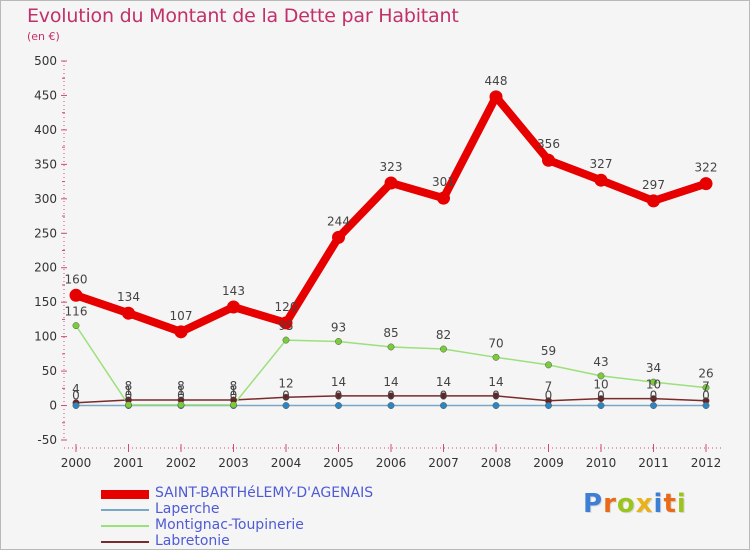 This screenshot has width=750, height=550. Describe the element at coordinates (285, 383) in the screenshot. I see `data-label: 12` at that location.